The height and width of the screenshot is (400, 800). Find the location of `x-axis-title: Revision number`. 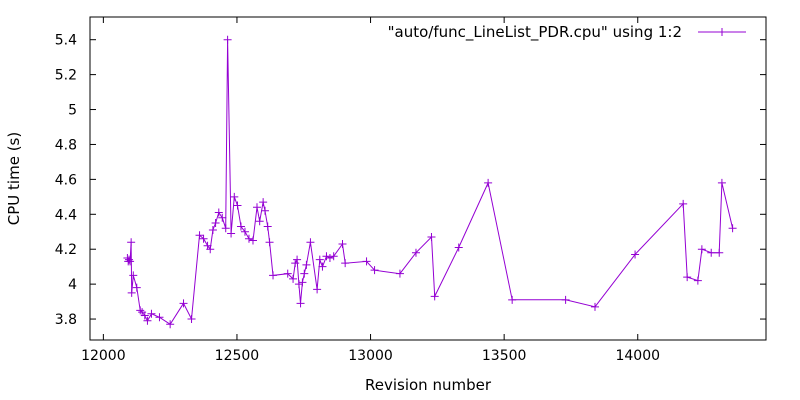

x-axis-title: Revision number is located at coordinates (428, 385).